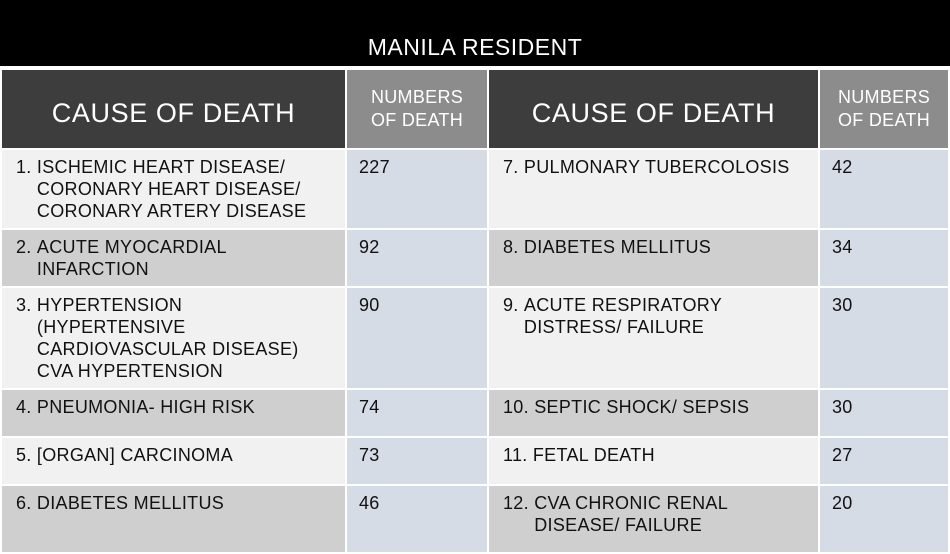  Describe the element at coordinates (26, 305) in the screenshot. I see `cause-number: 3.` at that location.